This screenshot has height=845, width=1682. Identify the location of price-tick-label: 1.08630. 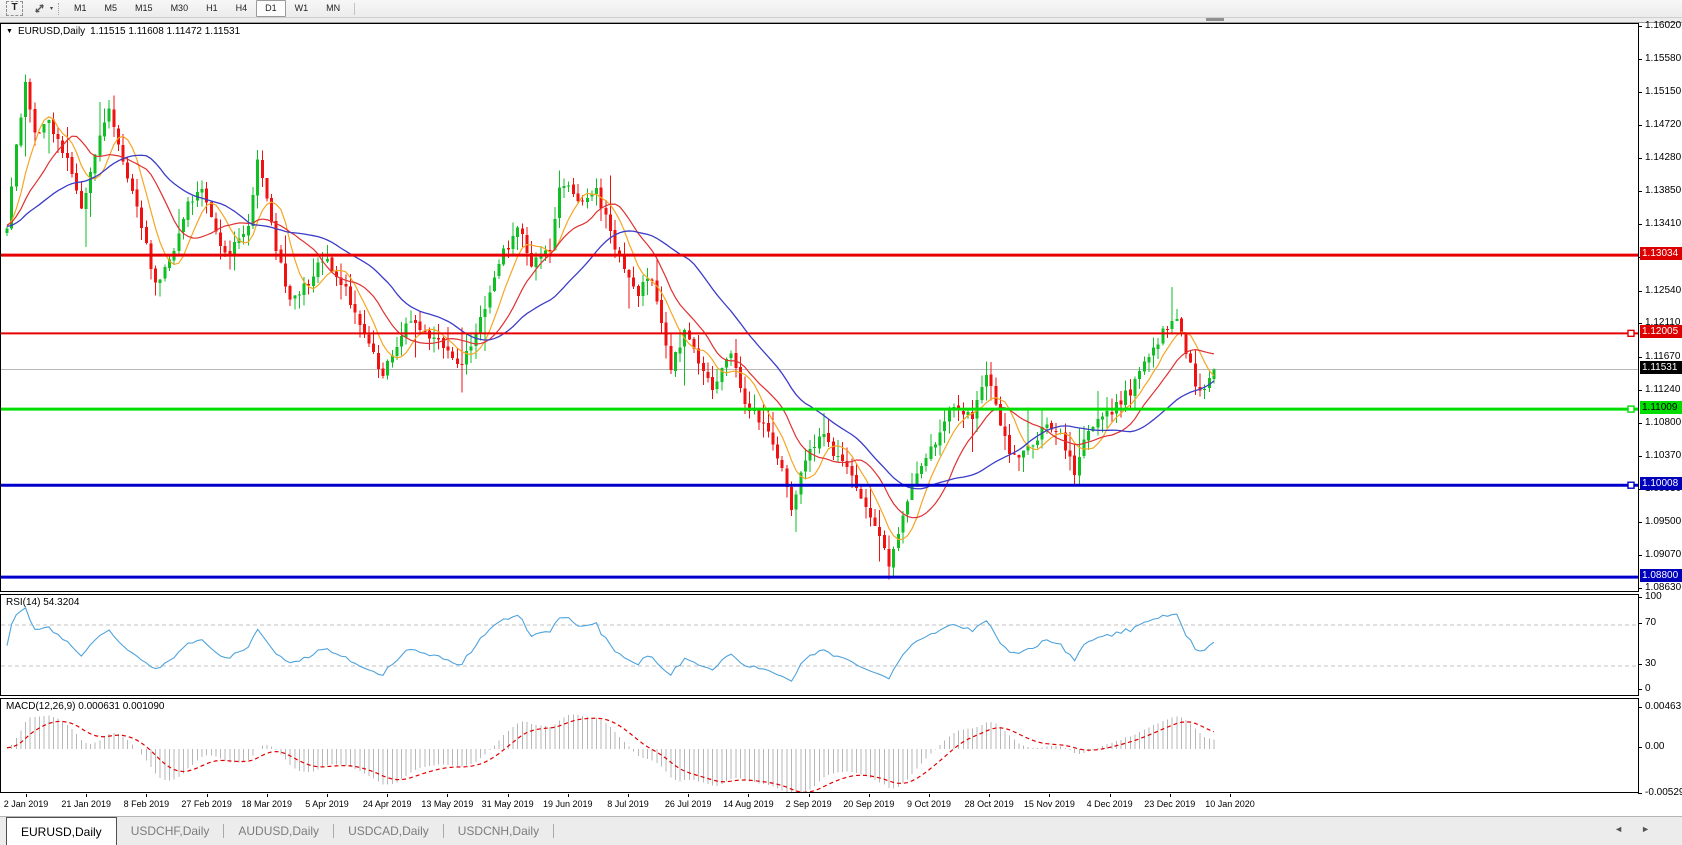
(1663, 587).